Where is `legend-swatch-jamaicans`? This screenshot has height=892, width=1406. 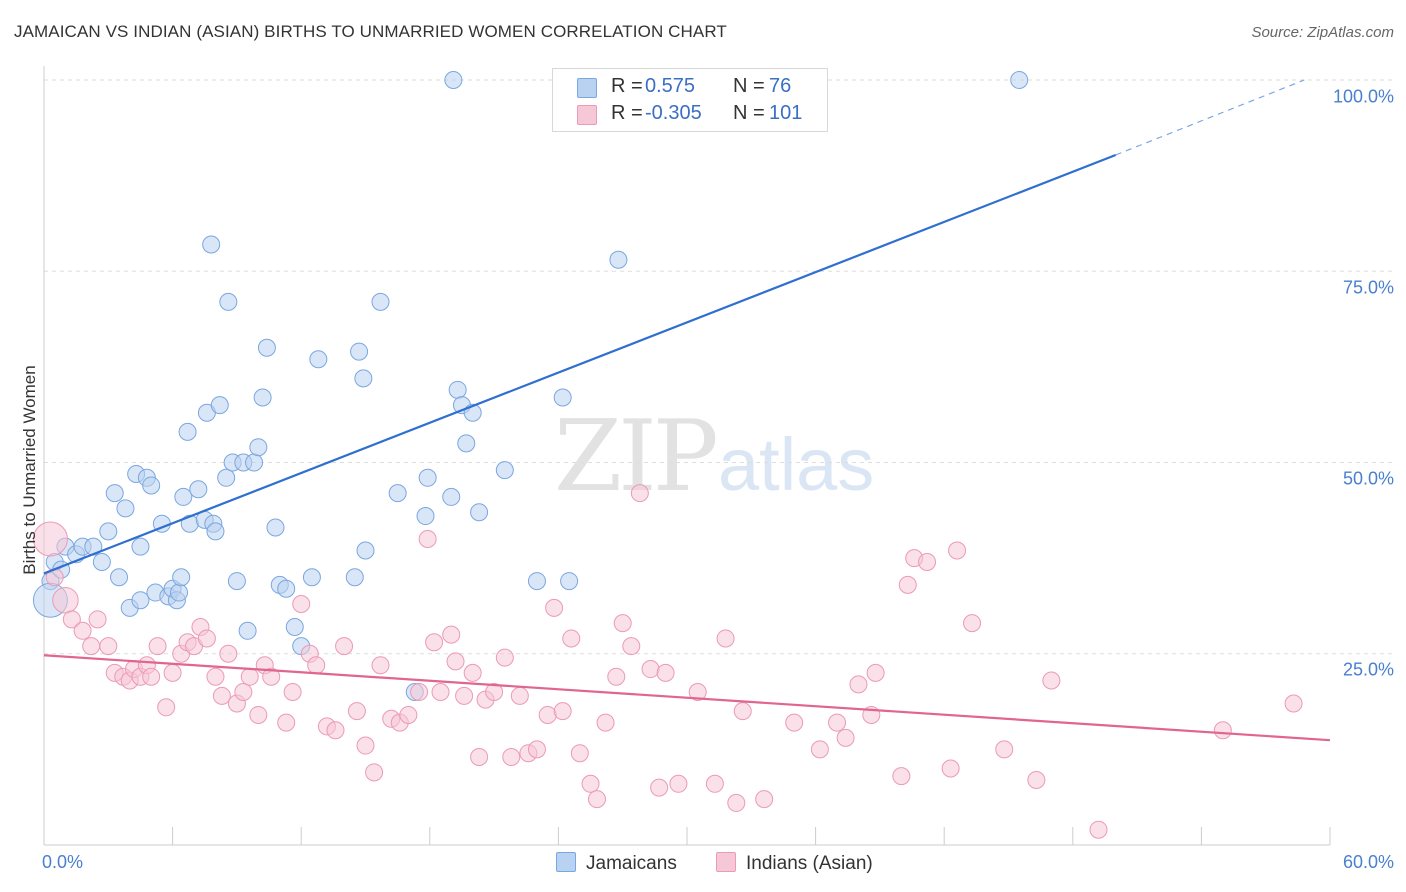 legend-swatch-jamaicans is located at coordinates (587, 88).